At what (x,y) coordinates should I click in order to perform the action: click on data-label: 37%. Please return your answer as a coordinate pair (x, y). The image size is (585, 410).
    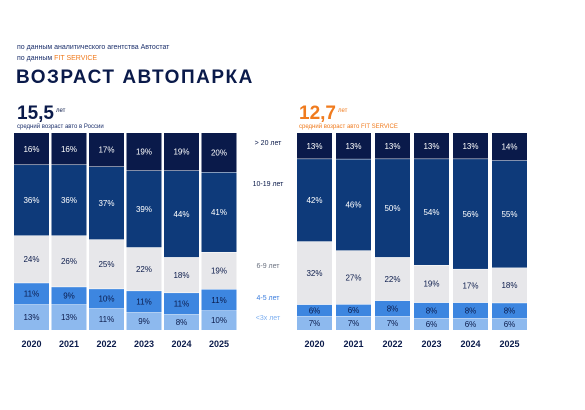
    Looking at the image, I should click on (106, 203).